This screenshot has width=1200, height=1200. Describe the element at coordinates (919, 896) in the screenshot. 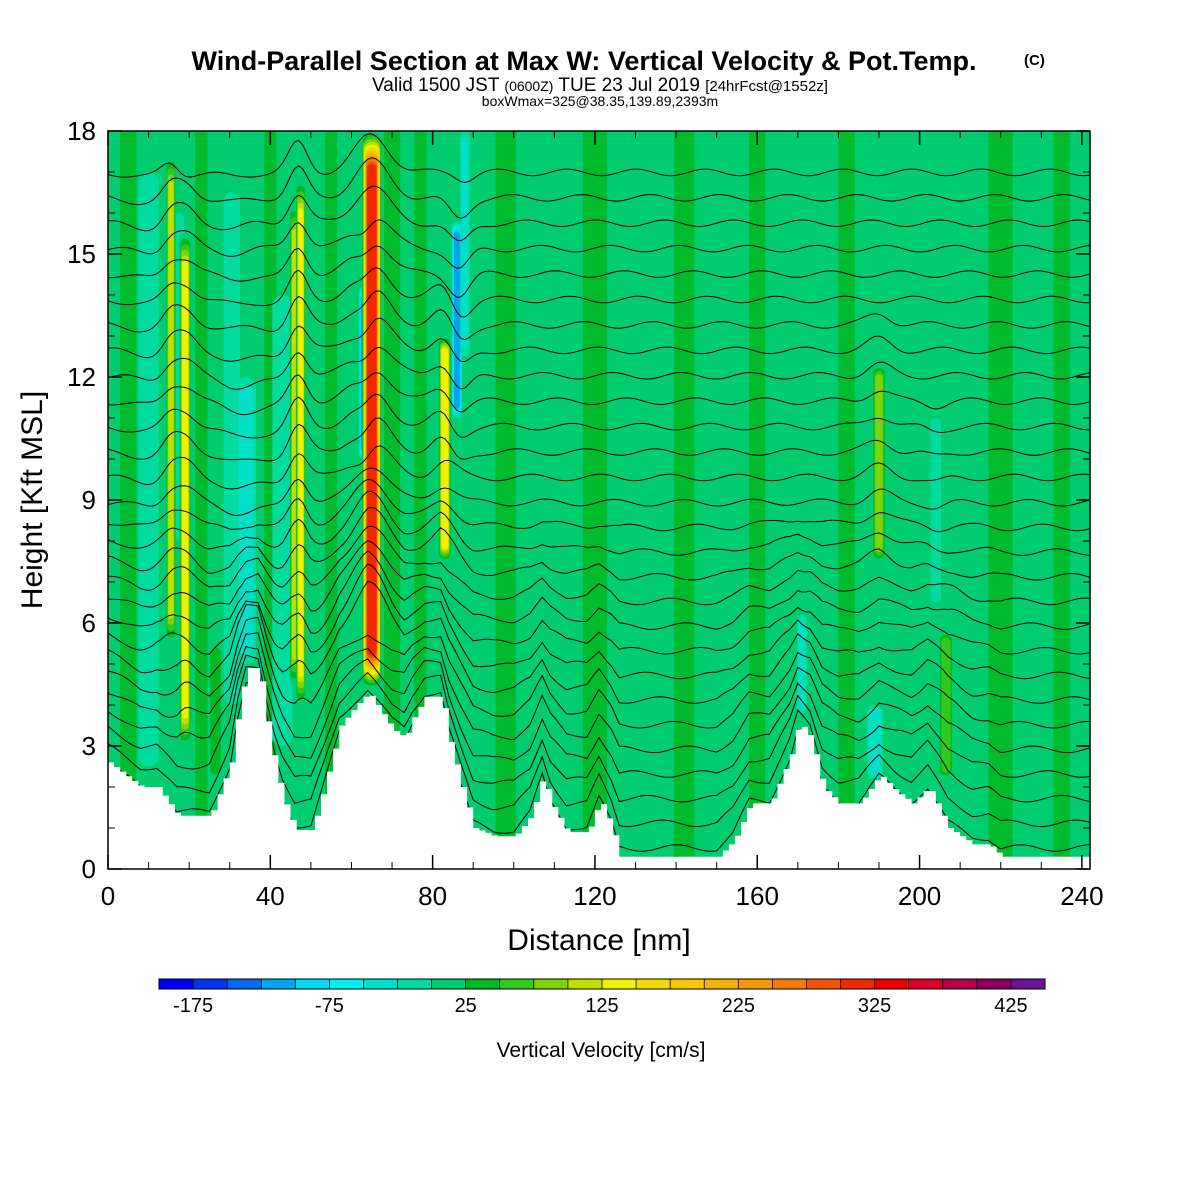

I see `x-tick-label: 200` at that location.